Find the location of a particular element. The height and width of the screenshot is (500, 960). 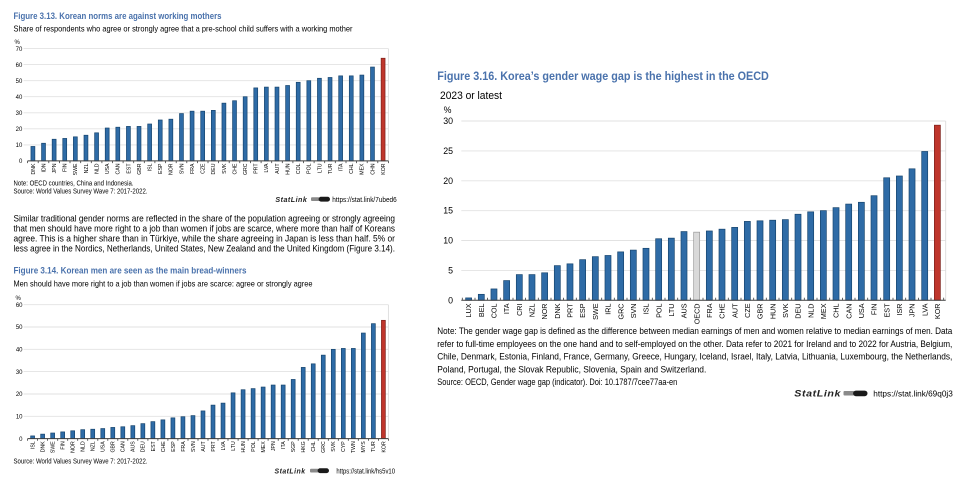

svg-text: SWE is located at coordinates (76, 169).